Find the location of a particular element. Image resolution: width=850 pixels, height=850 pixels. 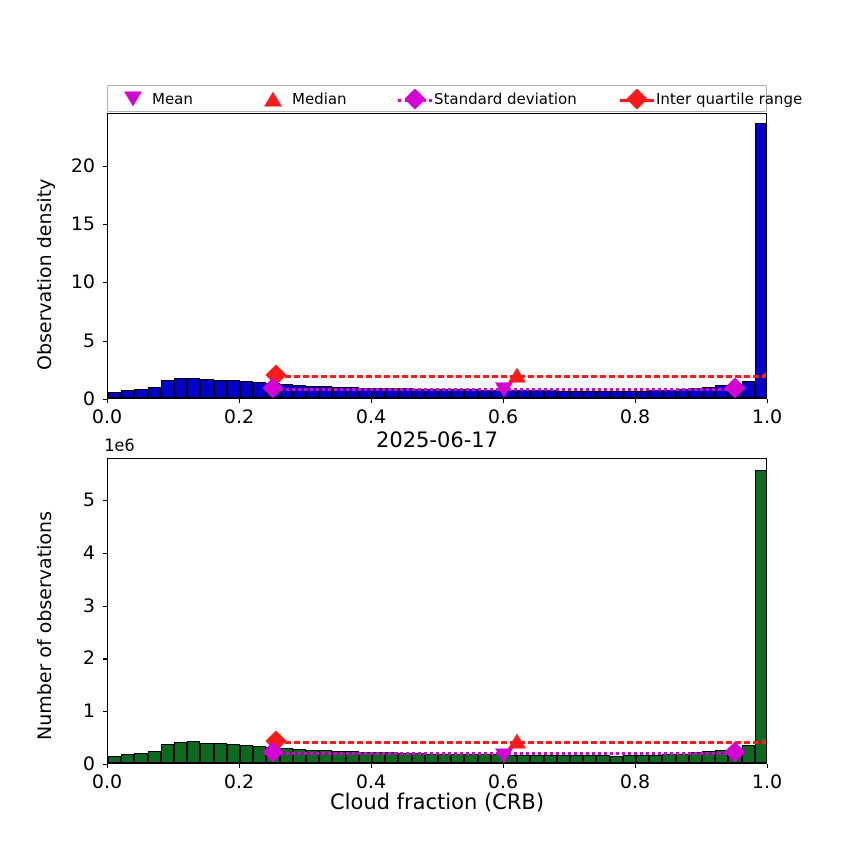

y-tick-label: 1 is located at coordinates (88, 711).